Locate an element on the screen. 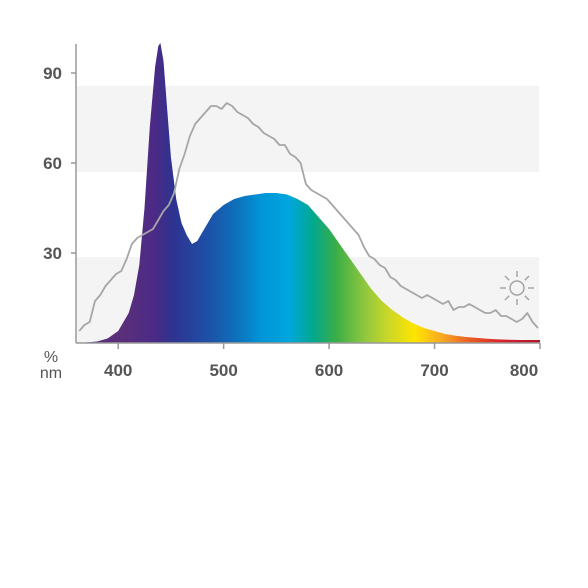 The image size is (588, 588). y-ticks: 30 60 90 is located at coordinates (59, 163).